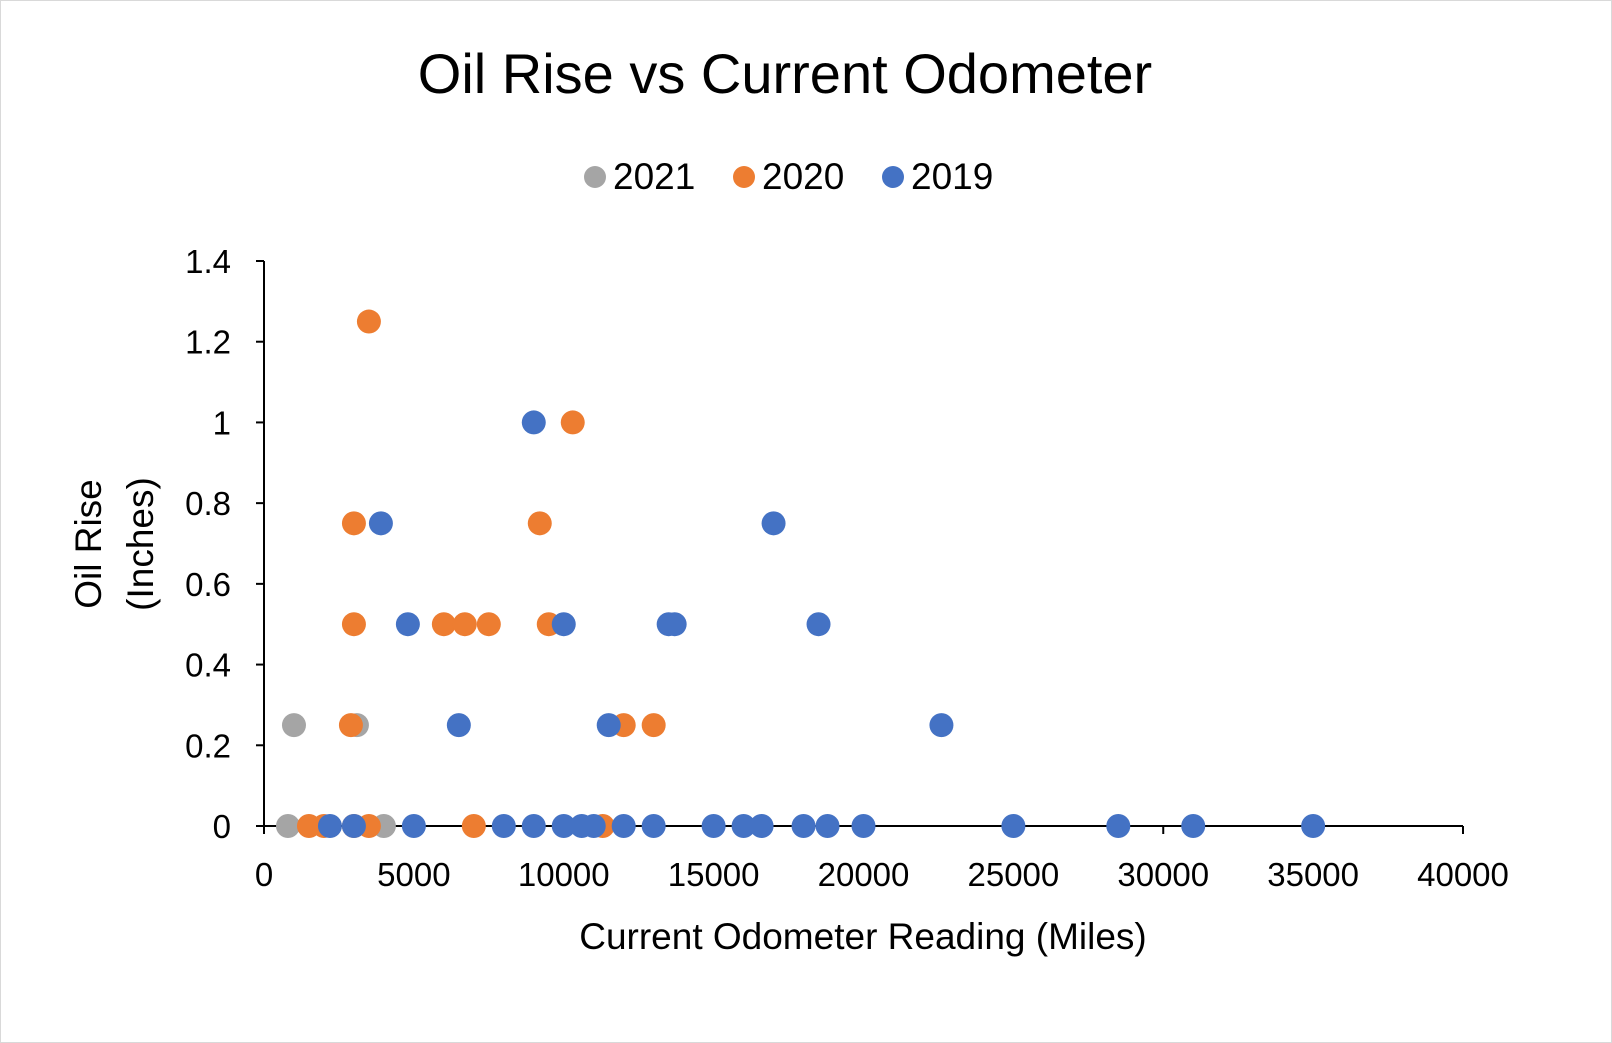 Image resolution: width=1612 pixels, height=1043 pixels. What do you see at coordinates (208, 261) in the screenshot?
I see `y-tick-label: 1.4` at bounding box center [208, 261].